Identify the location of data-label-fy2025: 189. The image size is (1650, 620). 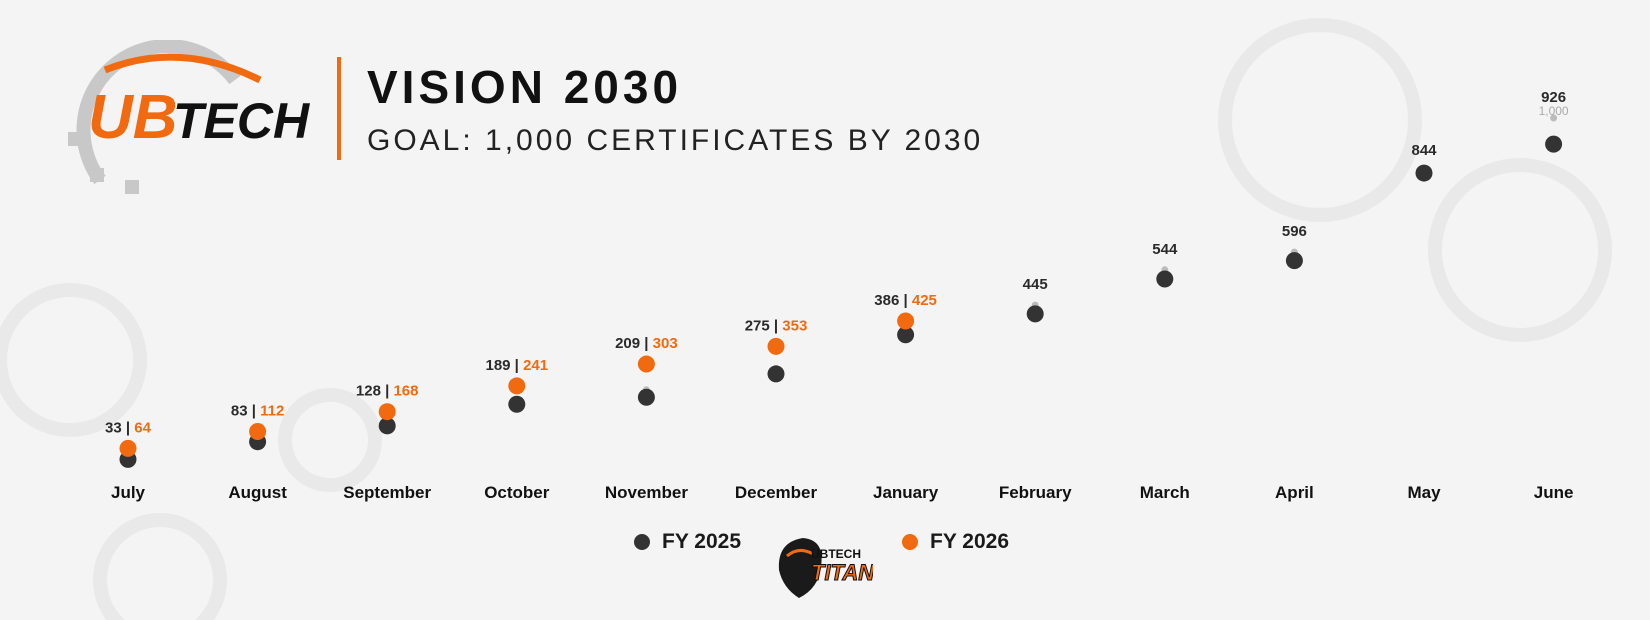
(497, 365).